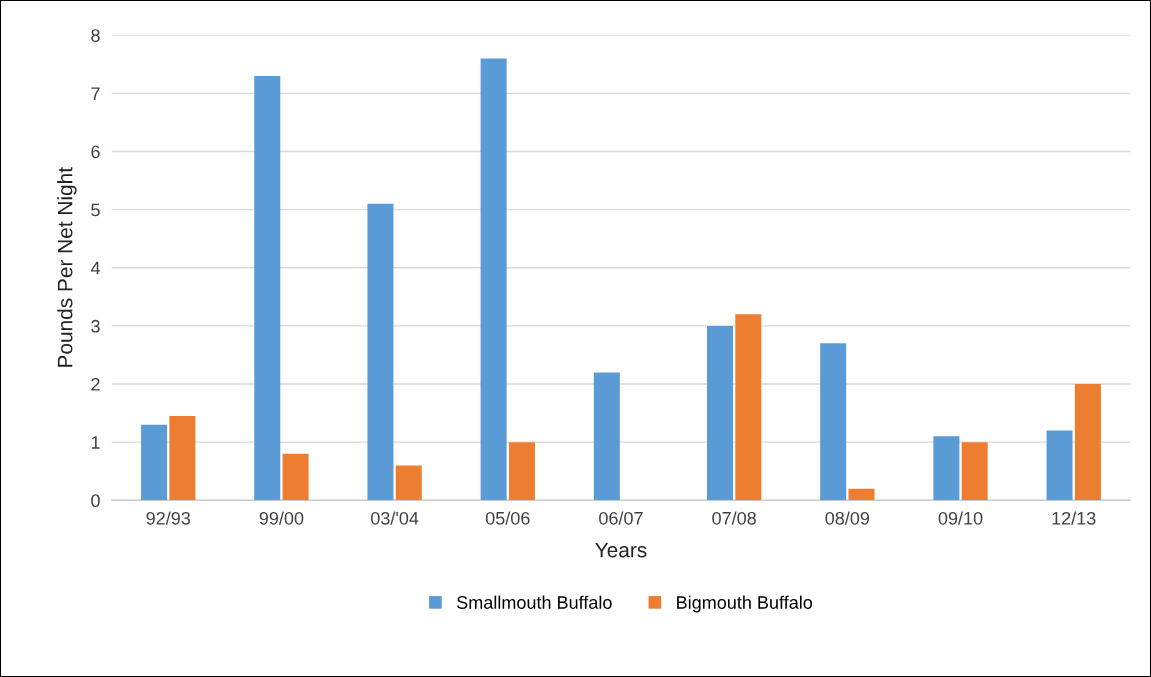 The width and height of the screenshot is (1151, 677). Describe the element at coordinates (95, 442) in the screenshot. I see `y-tick-label: 1` at that location.